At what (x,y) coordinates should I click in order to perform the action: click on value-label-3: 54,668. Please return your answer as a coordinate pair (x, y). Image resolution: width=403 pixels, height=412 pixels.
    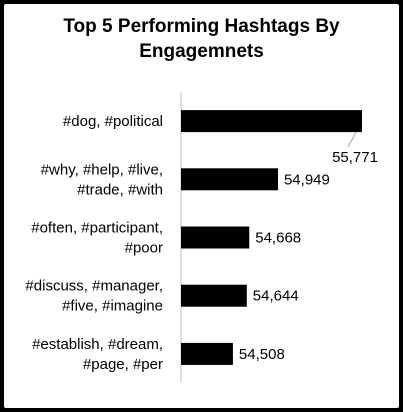
    Looking at the image, I should click on (278, 238).